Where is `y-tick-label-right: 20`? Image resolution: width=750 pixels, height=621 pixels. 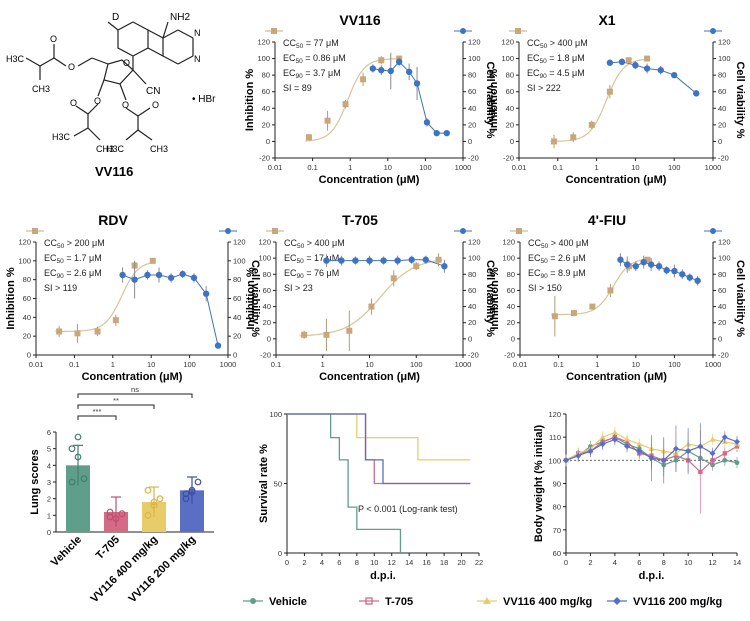 y-tick-label-right: 20 is located at coordinates (722, 322).